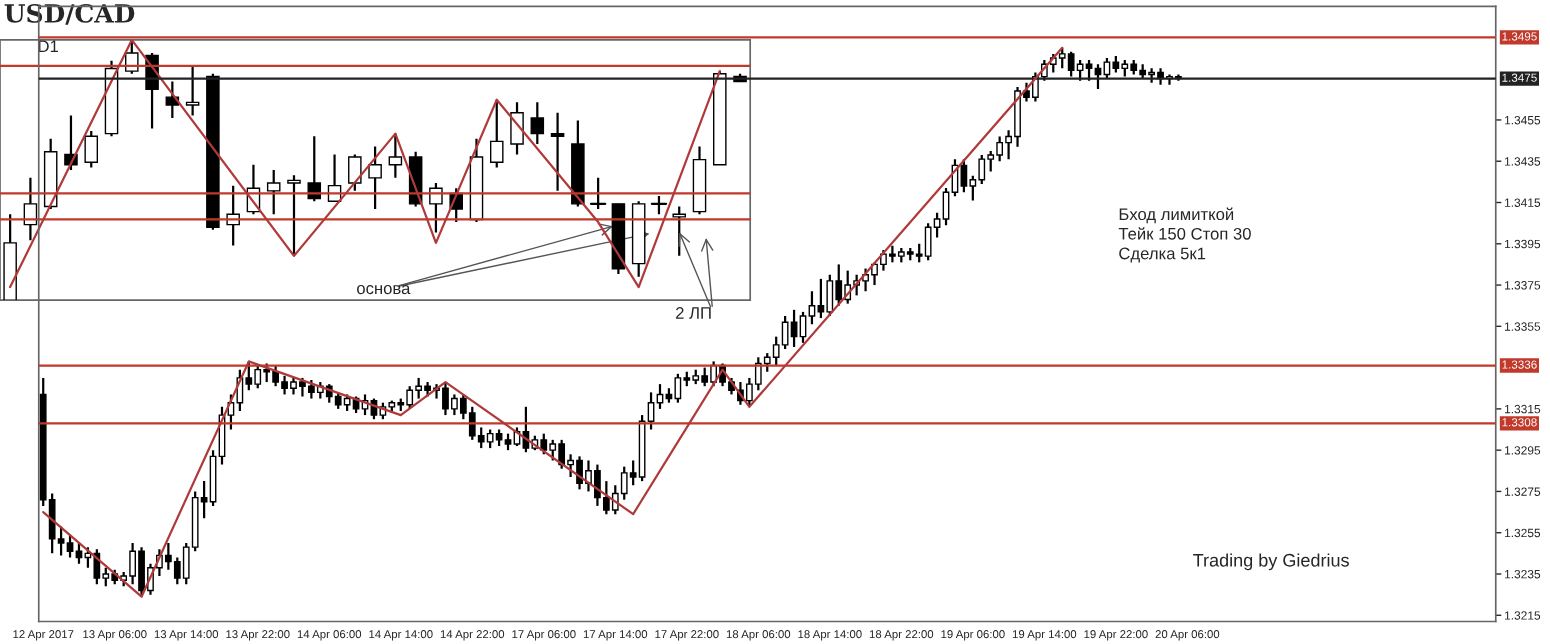  I want to click on annotation: Бход лимиткой, so click(1176, 215).